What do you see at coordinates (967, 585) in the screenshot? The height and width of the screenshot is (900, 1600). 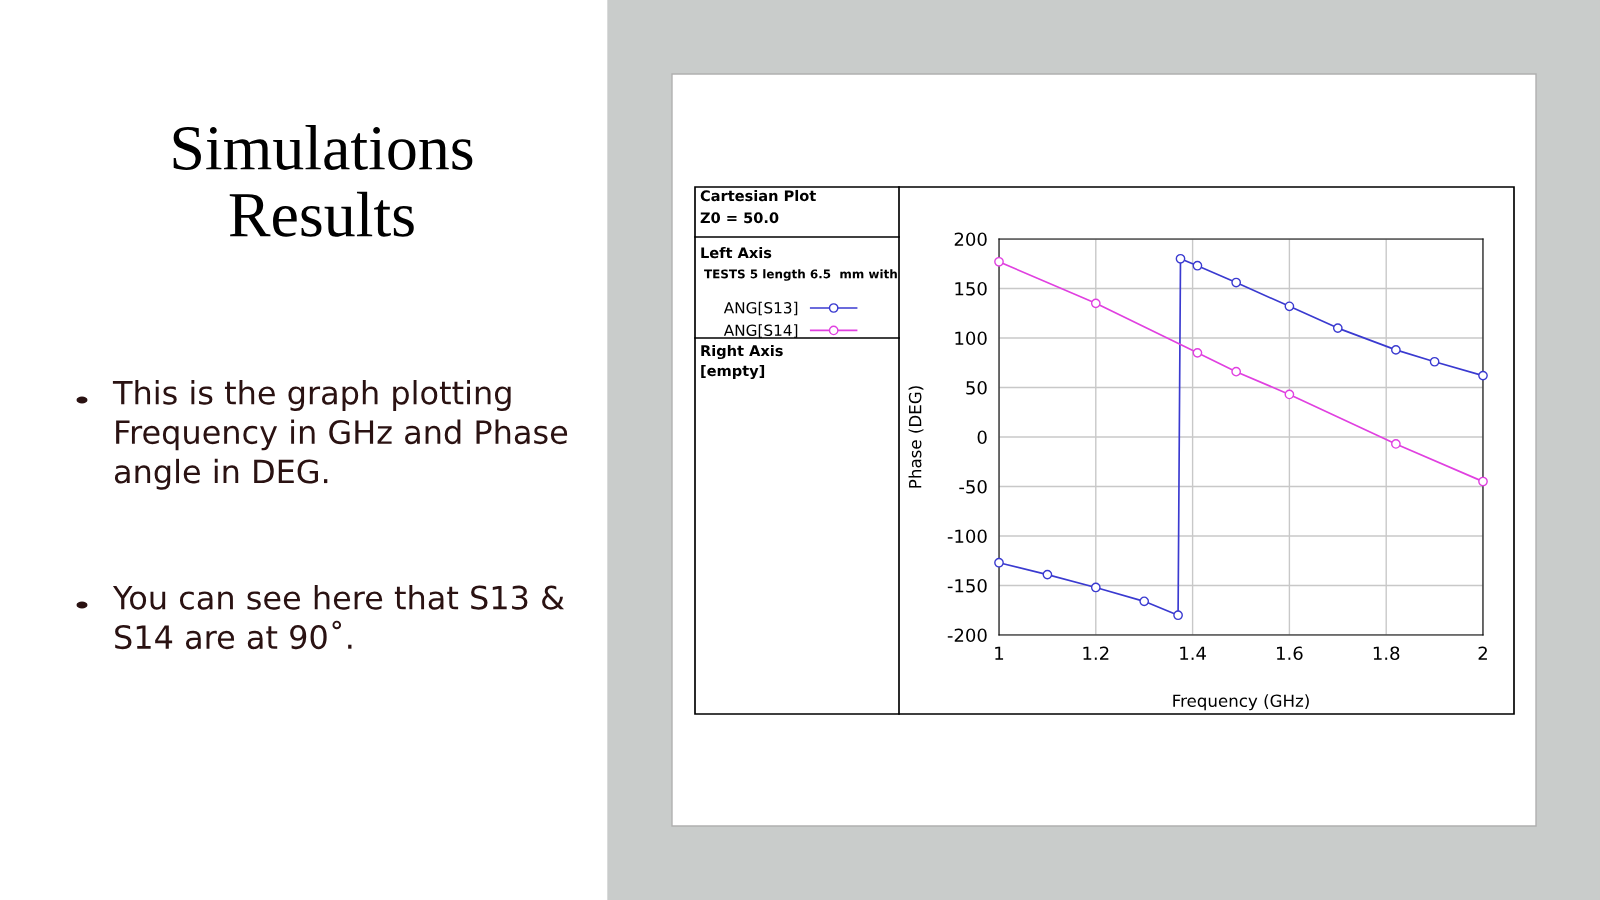 I see `y-tick-label: -150` at bounding box center [967, 585].